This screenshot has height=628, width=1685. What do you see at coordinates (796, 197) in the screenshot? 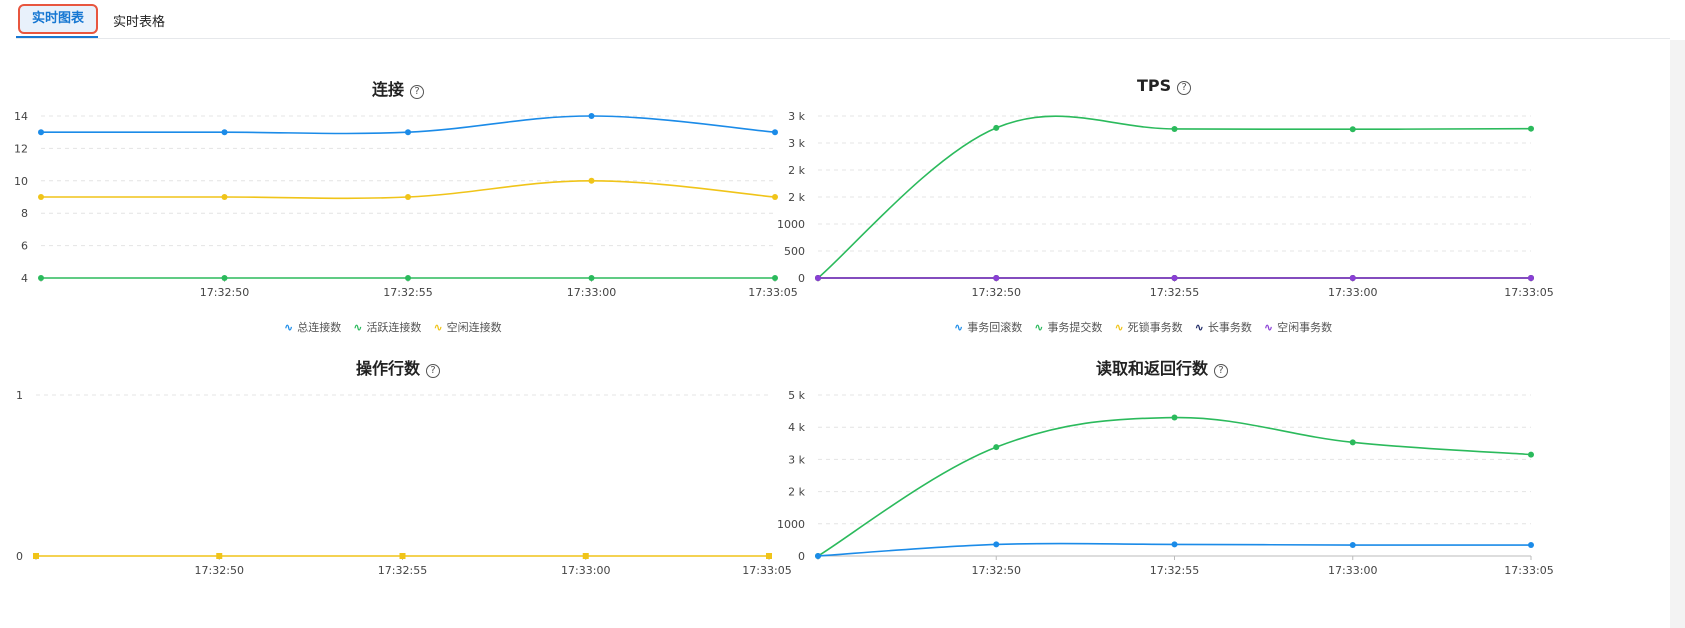
I see `y-tick-label: 2 k` at bounding box center [796, 197].